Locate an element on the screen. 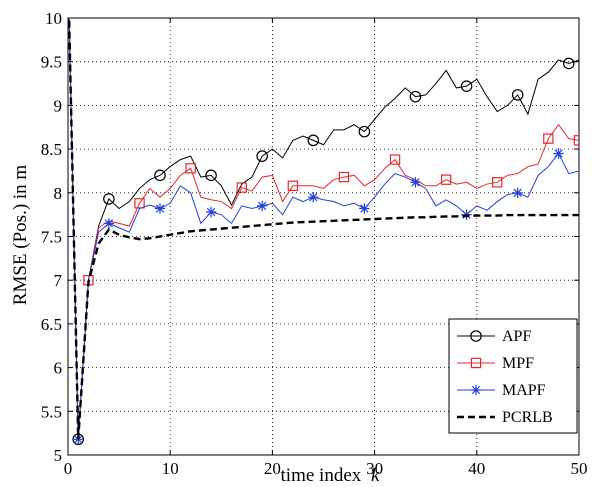 This screenshot has height=487, width=595. legend-marker-mapf is located at coordinates (476, 390).